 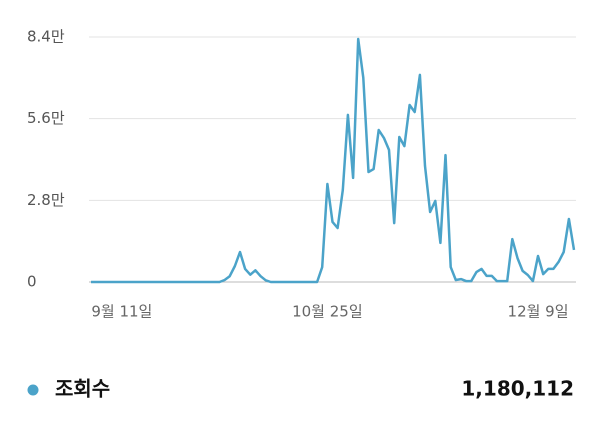 I want to click on x-tick-label: 9월 11일, so click(x=121, y=312).